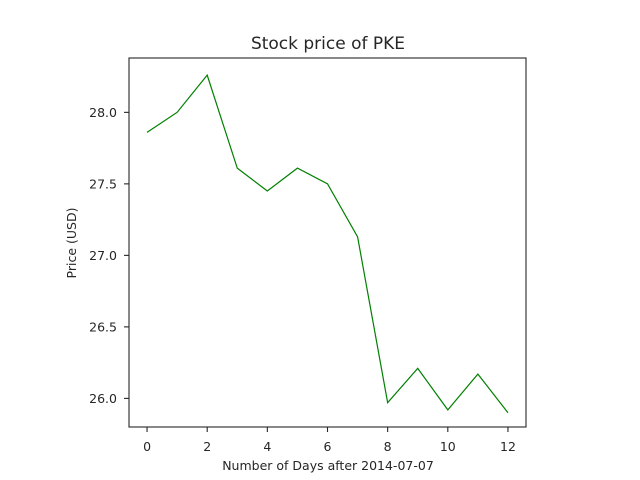 The height and width of the screenshot is (480, 640). I want to click on y-tick-label: 28.0, so click(103, 112).